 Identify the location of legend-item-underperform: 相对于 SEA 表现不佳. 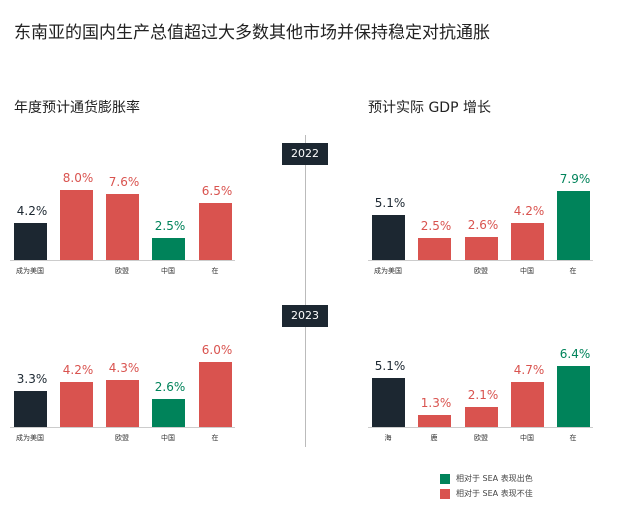
(486, 493).